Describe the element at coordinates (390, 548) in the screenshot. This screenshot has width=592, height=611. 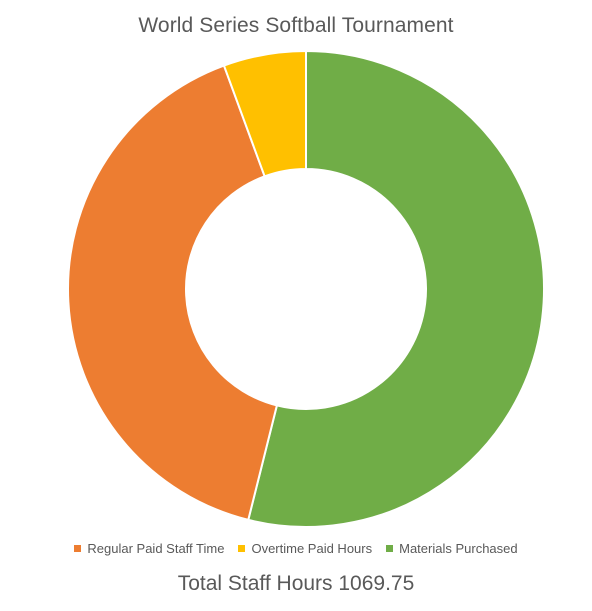
I see `legend-swatch-materials-purchased` at that location.